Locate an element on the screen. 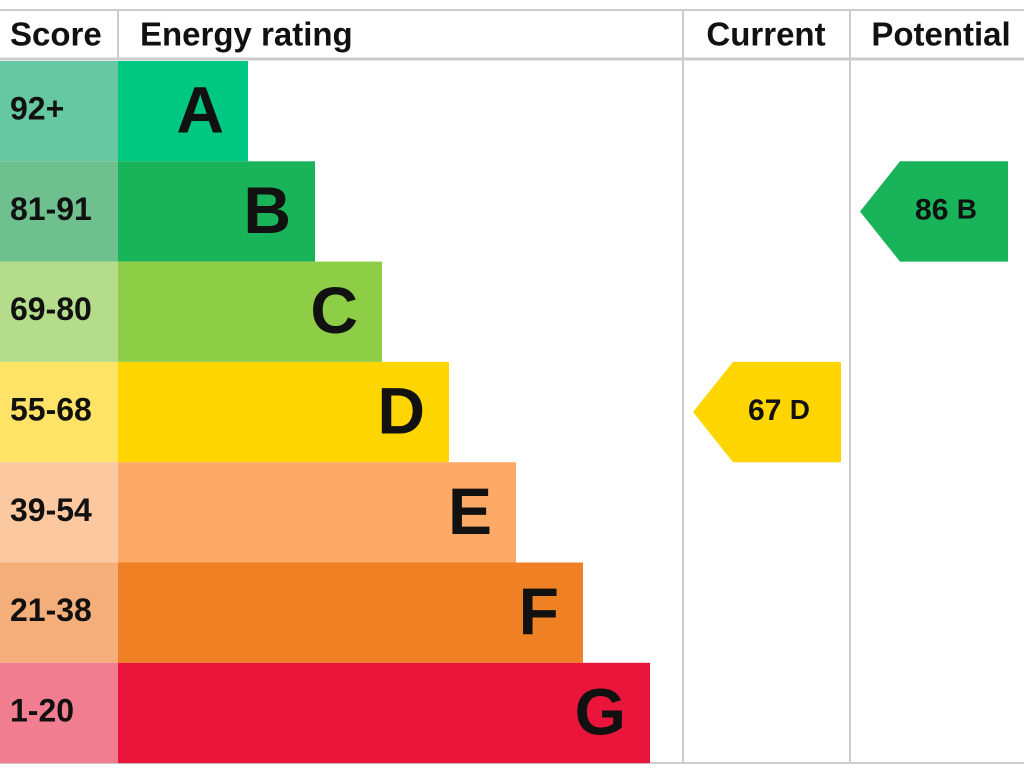 Image resolution: width=1024 pixels, height=768 pixels. current-value: 67 is located at coordinates (764, 410).